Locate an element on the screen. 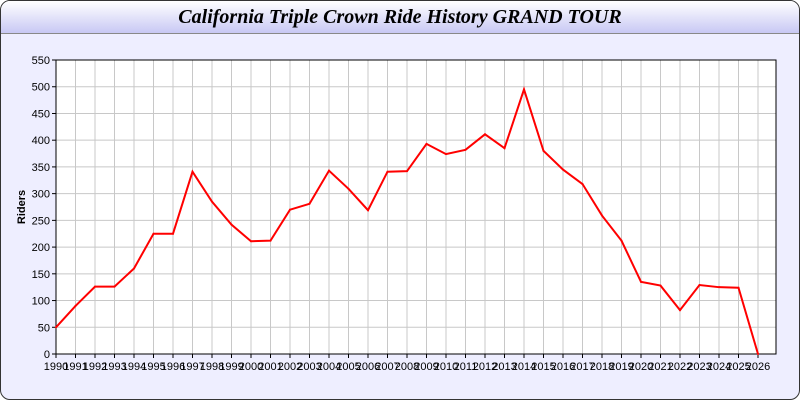  x-tick-label: 1999 is located at coordinates (231, 367).